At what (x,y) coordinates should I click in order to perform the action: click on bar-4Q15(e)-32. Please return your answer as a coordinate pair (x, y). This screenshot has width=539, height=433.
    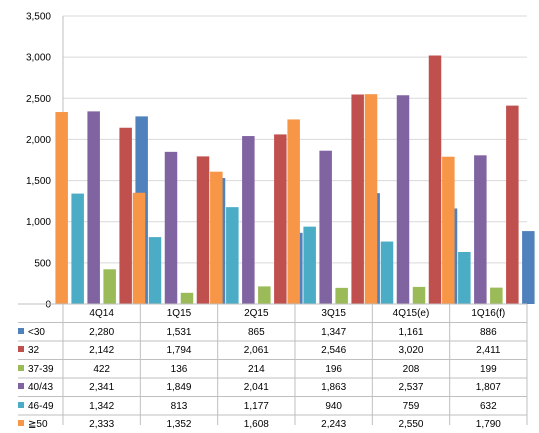
    Looking at the image, I should click on (435, 179).